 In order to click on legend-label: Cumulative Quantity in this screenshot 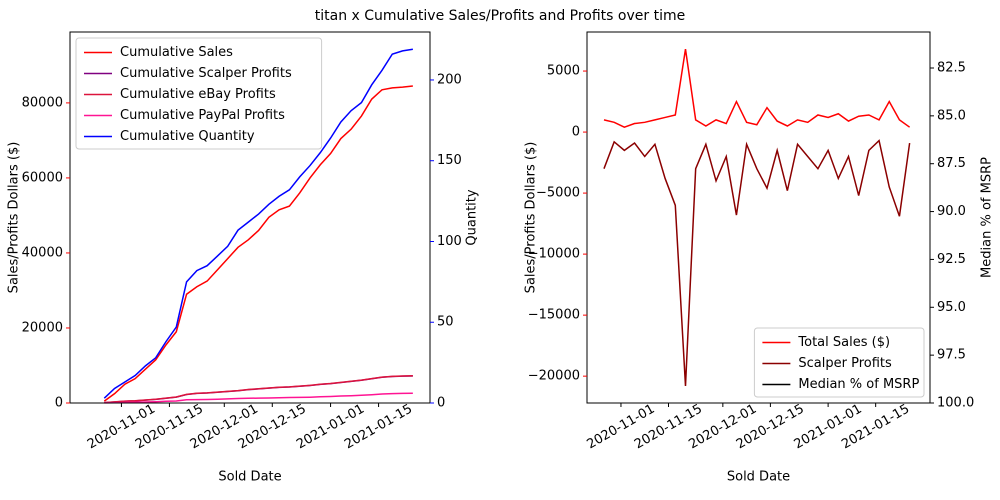, I will do `click(187, 136)`.